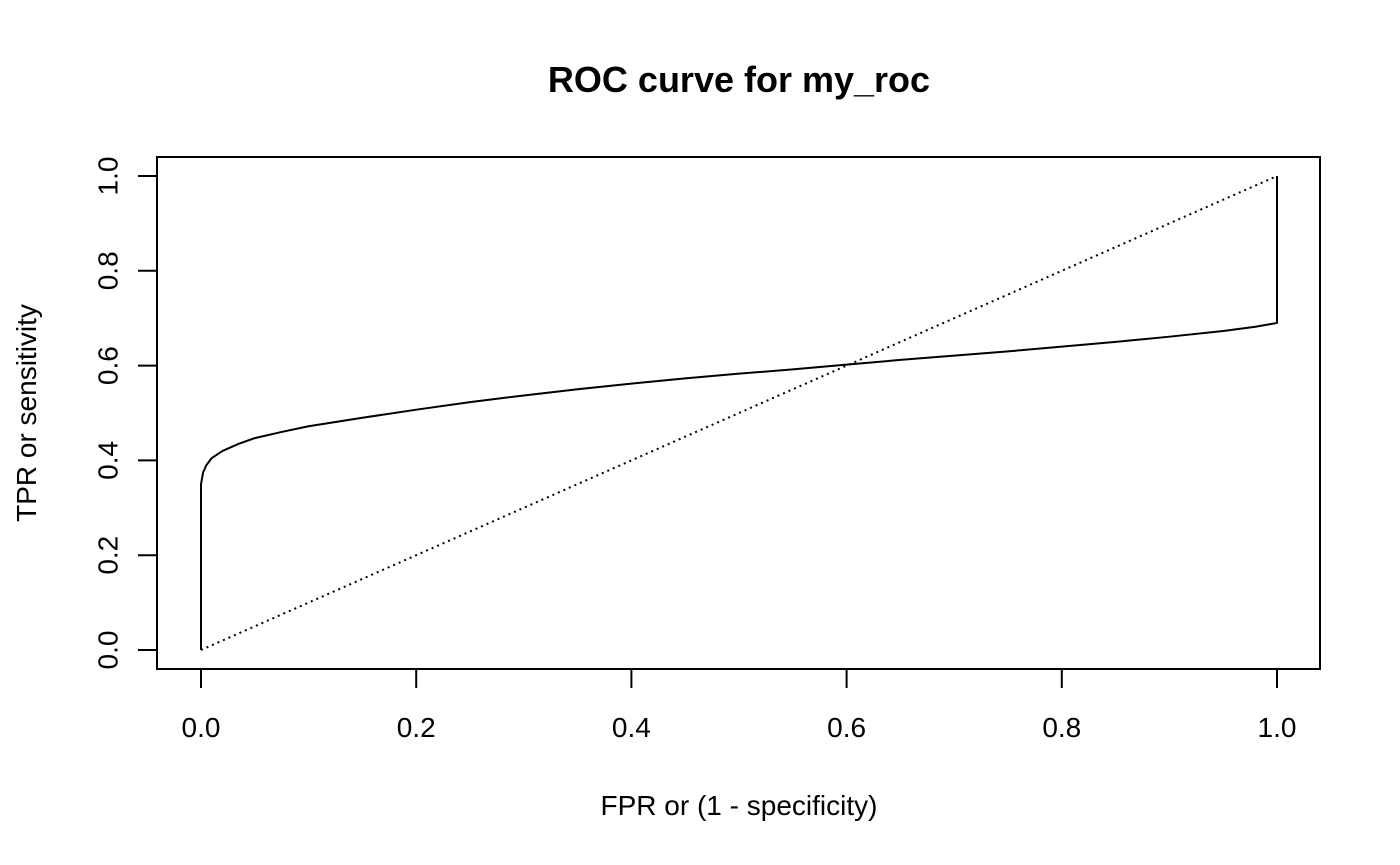 This screenshot has width=1400, height=865. I want to click on y-axis-label: TPR or sensitivity, so click(26, 413).